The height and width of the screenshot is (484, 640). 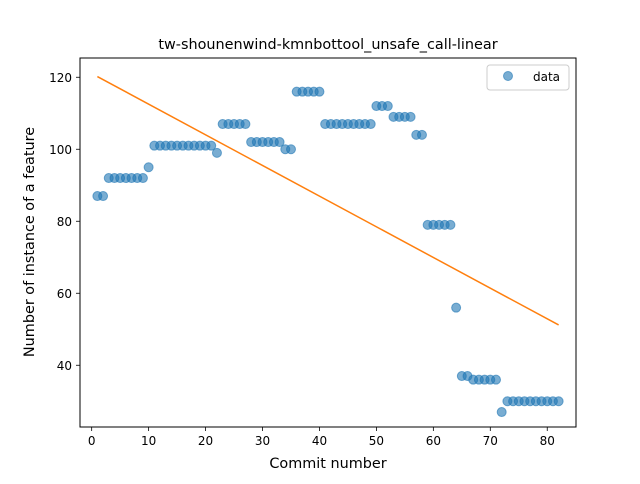 What do you see at coordinates (262, 441) in the screenshot?
I see `x-tick-label: 30` at bounding box center [262, 441].